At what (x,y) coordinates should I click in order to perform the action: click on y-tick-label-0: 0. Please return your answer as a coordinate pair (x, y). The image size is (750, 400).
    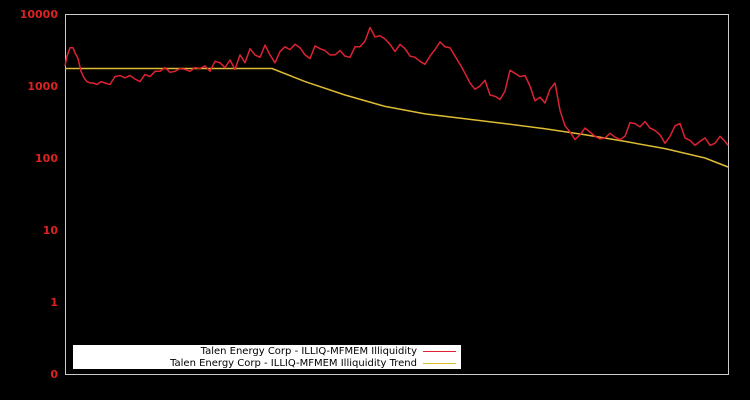
    Looking at the image, I should click on (54, 374).